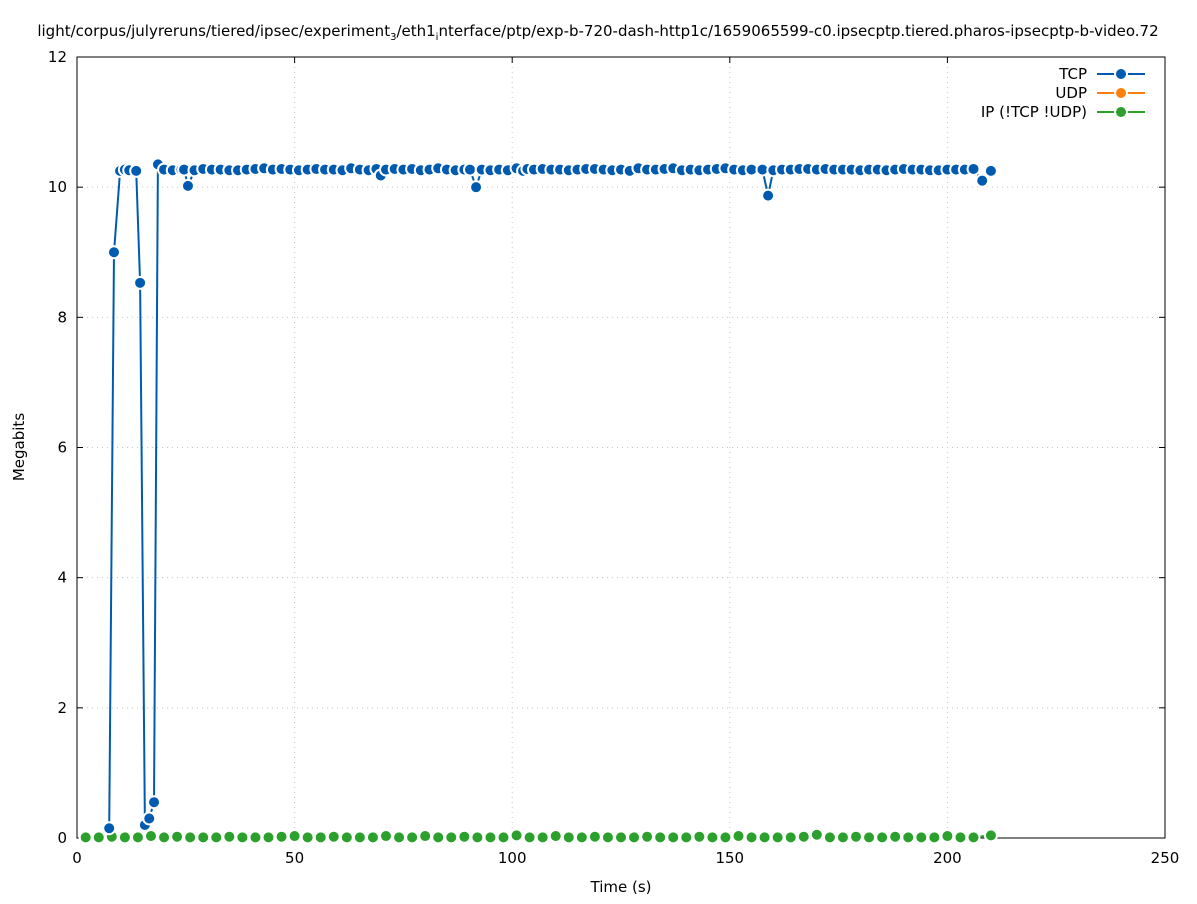 This screenshot has width=1197, height=904. What do you see at coordinates (729, 858) in the screenshot?
I see `x-tick-label: 150` at bounding box center [729, 858].